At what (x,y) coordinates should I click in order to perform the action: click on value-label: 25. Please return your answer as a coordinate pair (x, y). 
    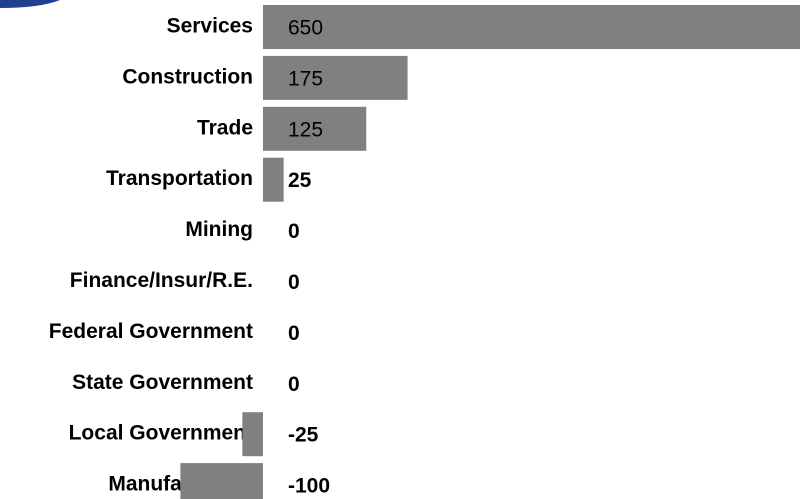
    Looking at the image, I should click on (300, 180).